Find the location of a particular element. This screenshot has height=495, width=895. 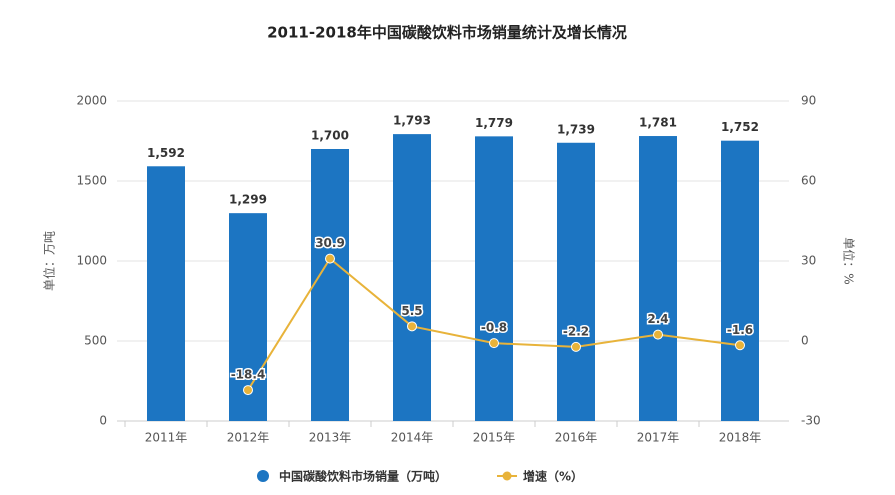

bar-value-label: 1,781 is located at coordinates (658, 123).